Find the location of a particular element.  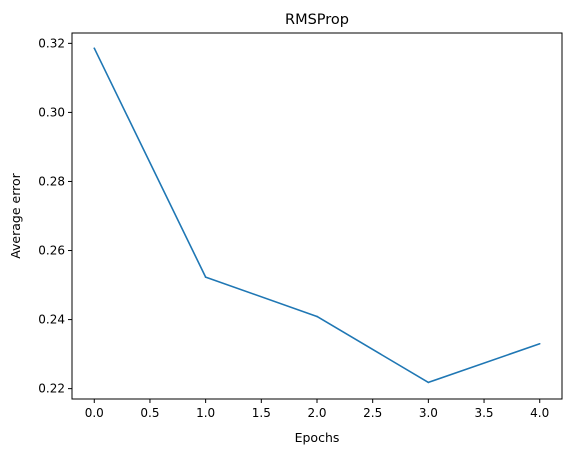

y-tick-label: 0.30 is located at coordinates (51, 112).